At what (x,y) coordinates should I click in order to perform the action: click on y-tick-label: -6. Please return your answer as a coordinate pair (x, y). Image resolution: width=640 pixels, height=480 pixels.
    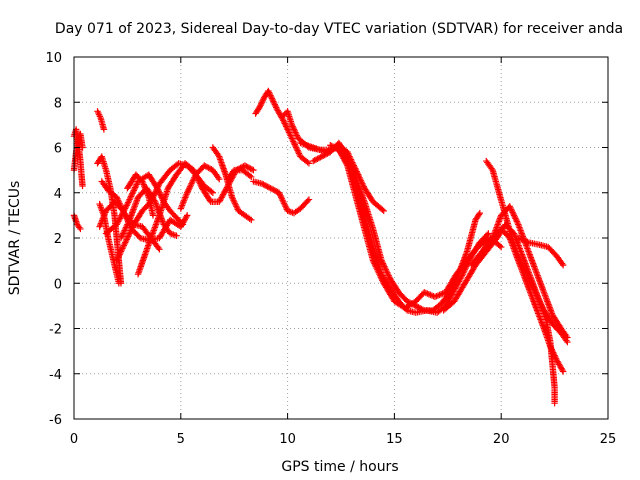
    Looking at the image, I should click on (55, 420).